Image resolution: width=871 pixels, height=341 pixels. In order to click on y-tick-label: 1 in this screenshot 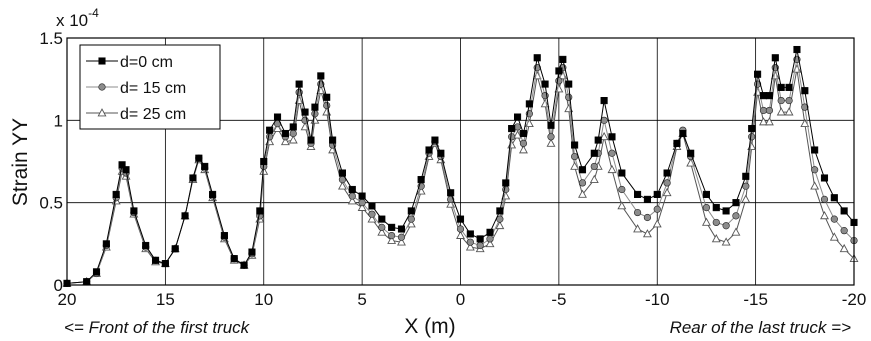, I will do `click(58, 120)`.